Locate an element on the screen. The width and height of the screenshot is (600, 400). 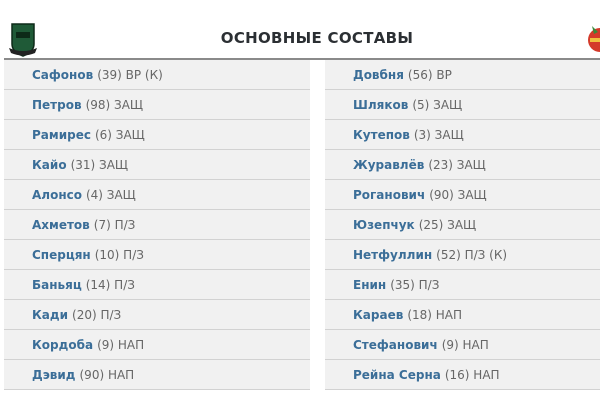
player-row: Сперцян (10) П/З is located at coordinates (157, 255).